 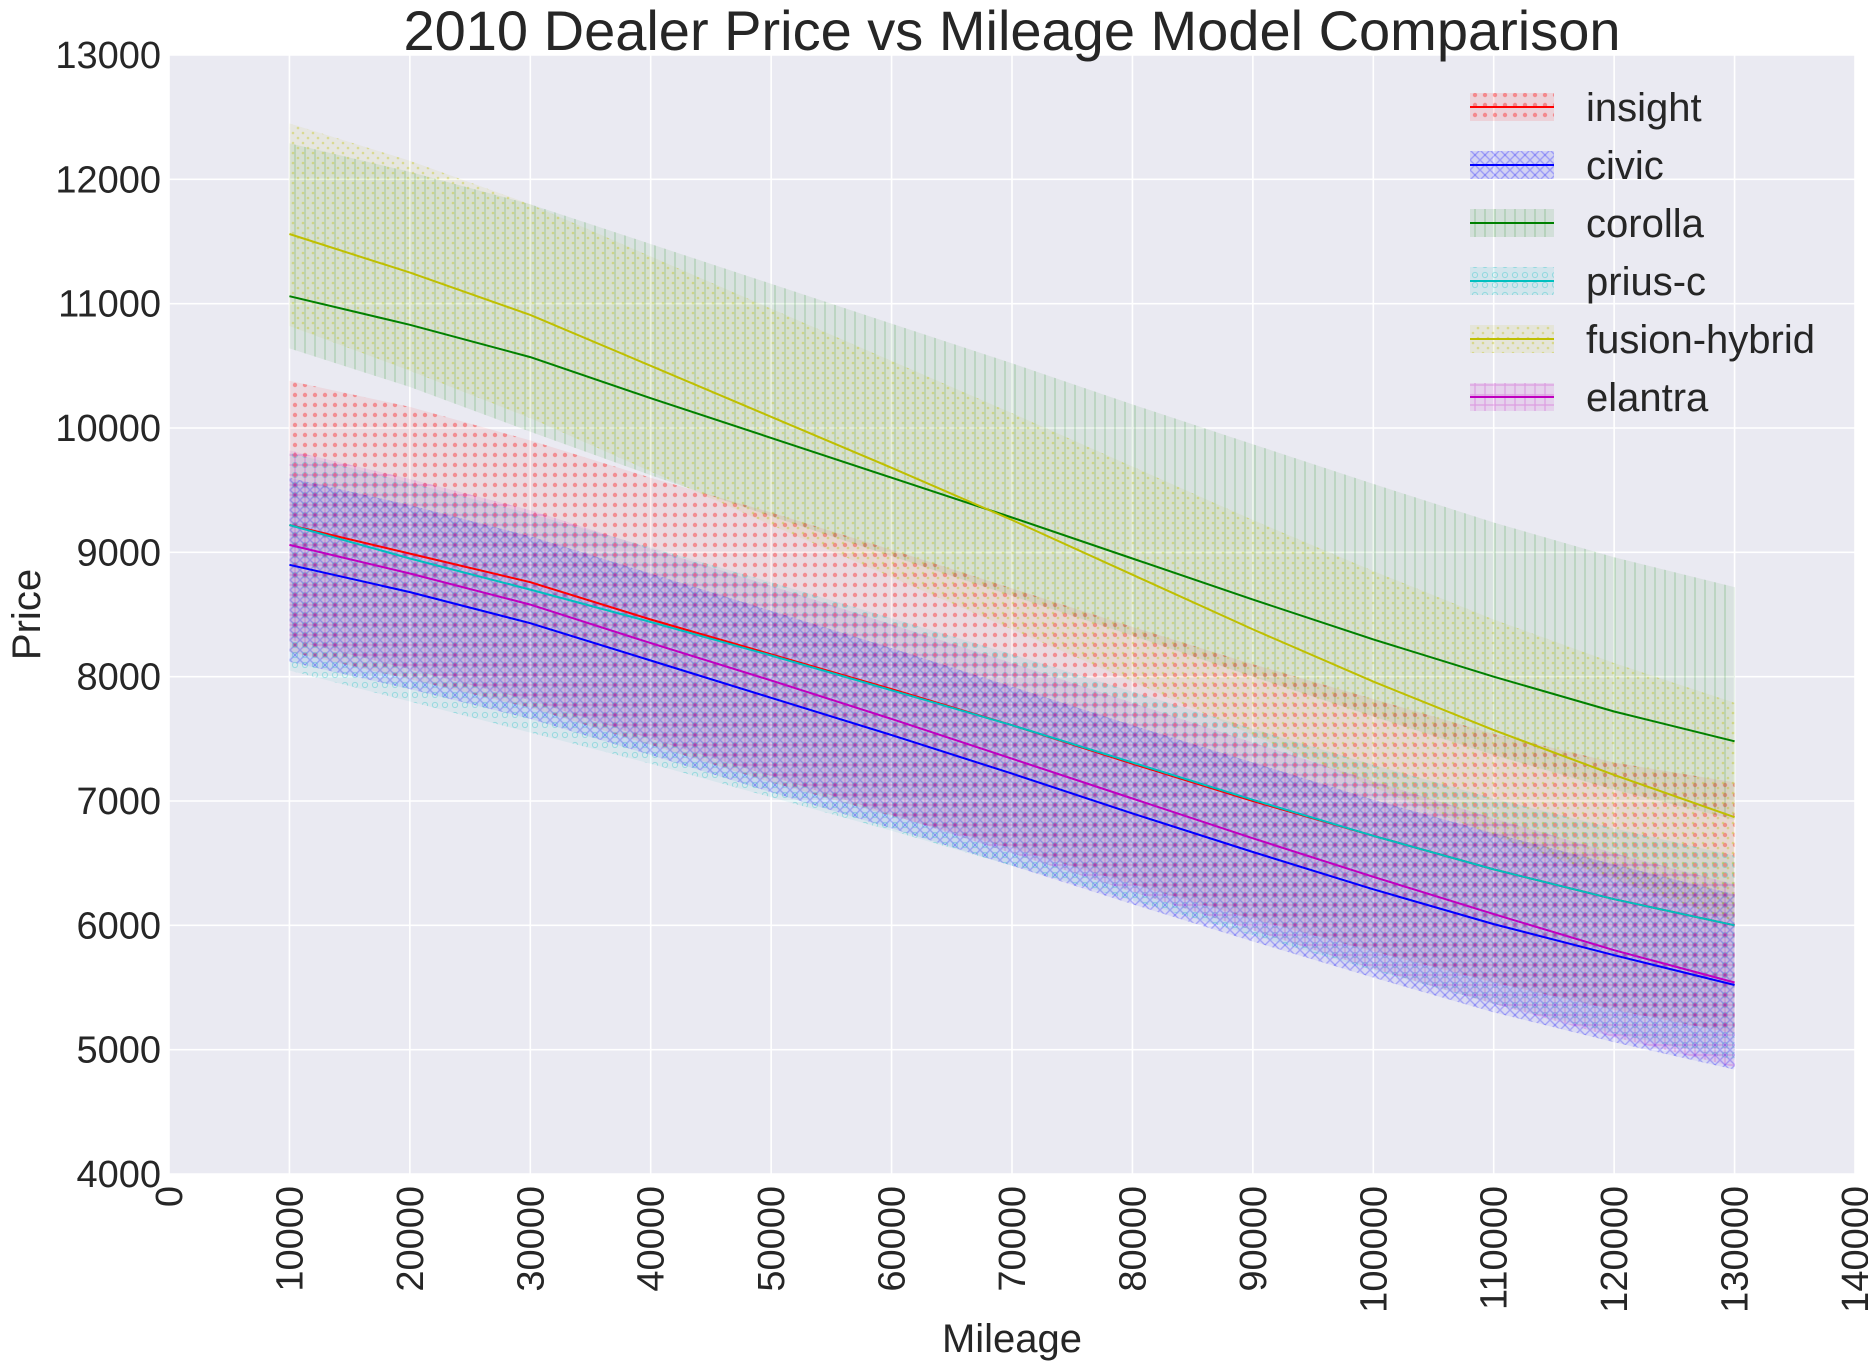 I want to click on legend-item-elantra: elantra, so click(x=1589, y=398).